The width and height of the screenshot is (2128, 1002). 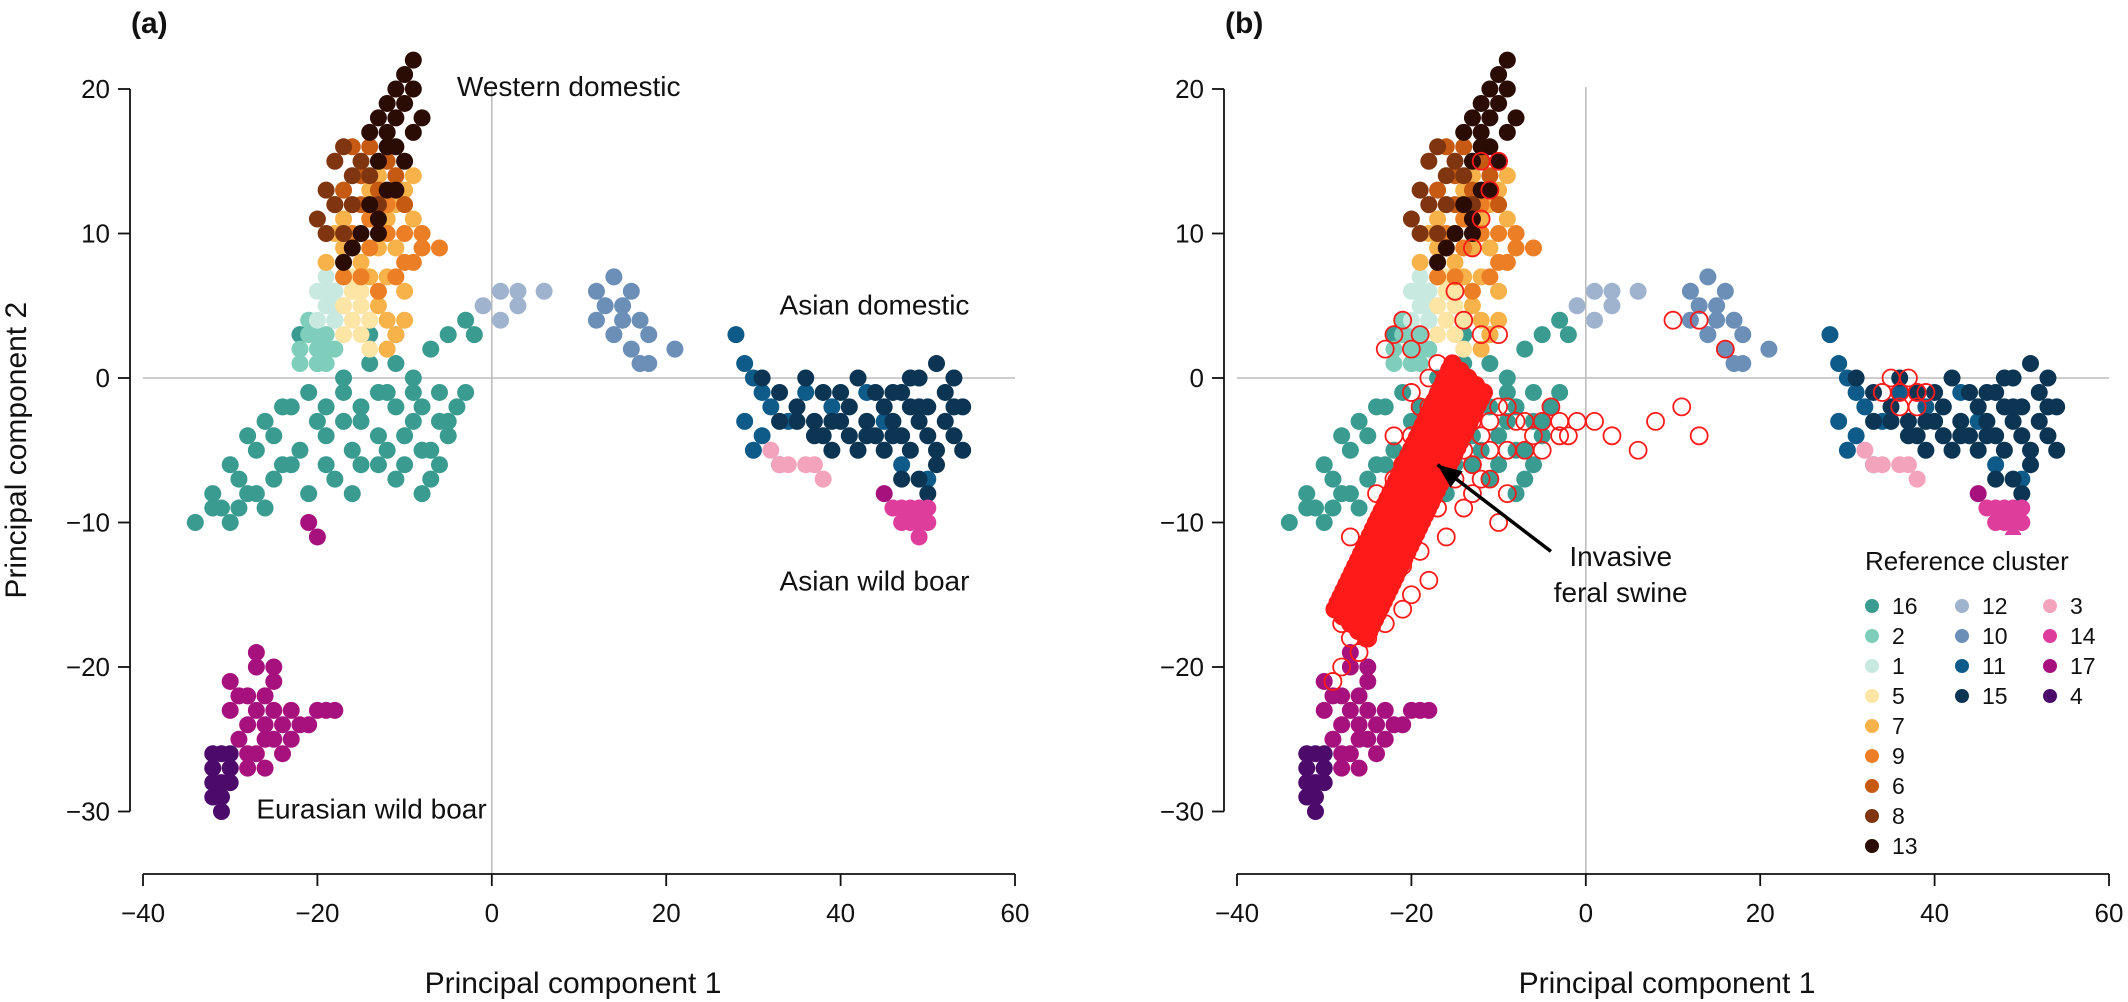 I want to click on legend-label: 17, so click(x=2083, y=666).